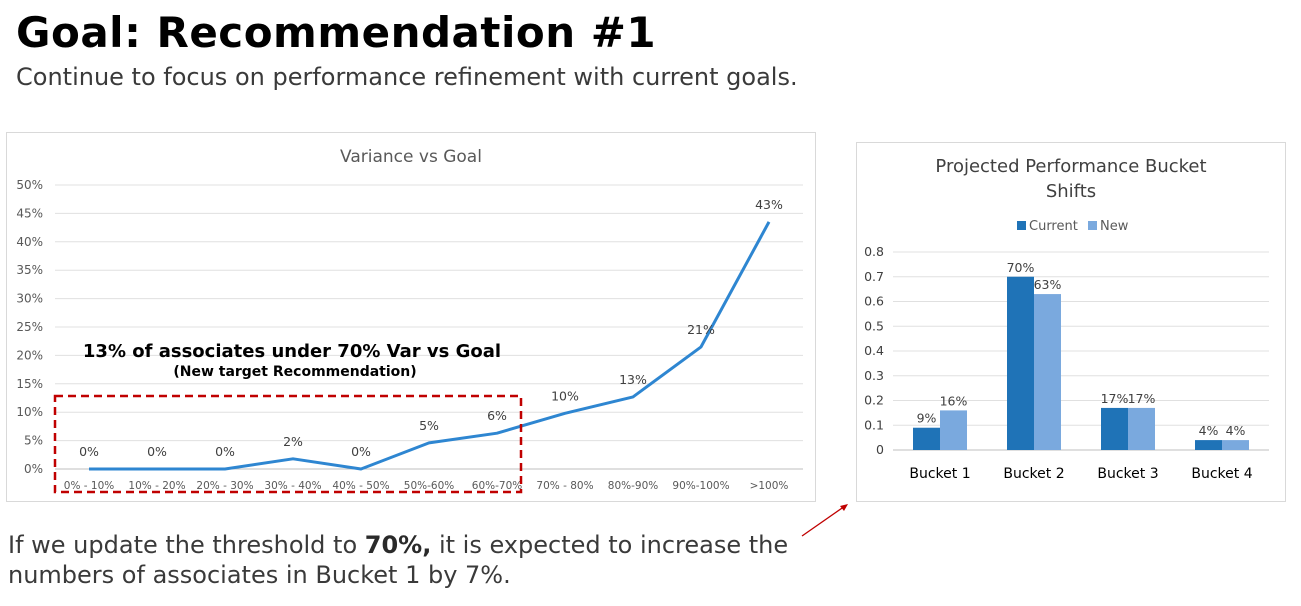 The width and height of the screenshot is (1301, 606). I want to click on x-tick-label: 70% - 80%, so click(564, 486).